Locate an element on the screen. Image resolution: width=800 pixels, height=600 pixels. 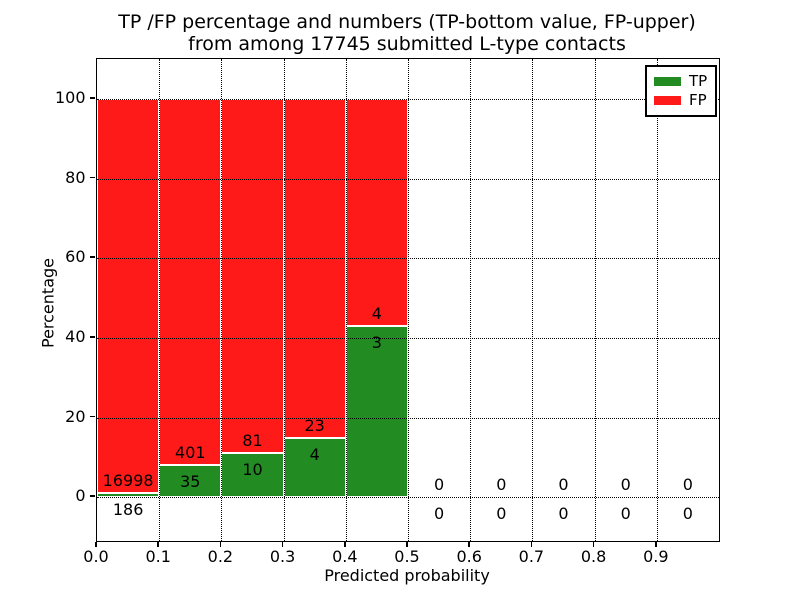
tp-count-label-0: 186 is located at coordinates (128, 509).